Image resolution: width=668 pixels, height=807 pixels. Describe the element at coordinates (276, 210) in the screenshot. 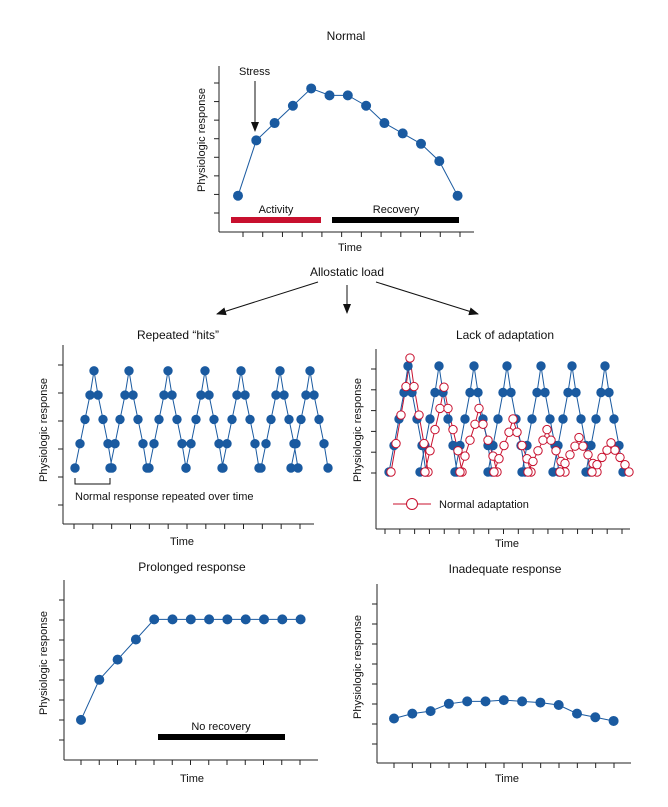

I see `activity-label: Activity` at that location.